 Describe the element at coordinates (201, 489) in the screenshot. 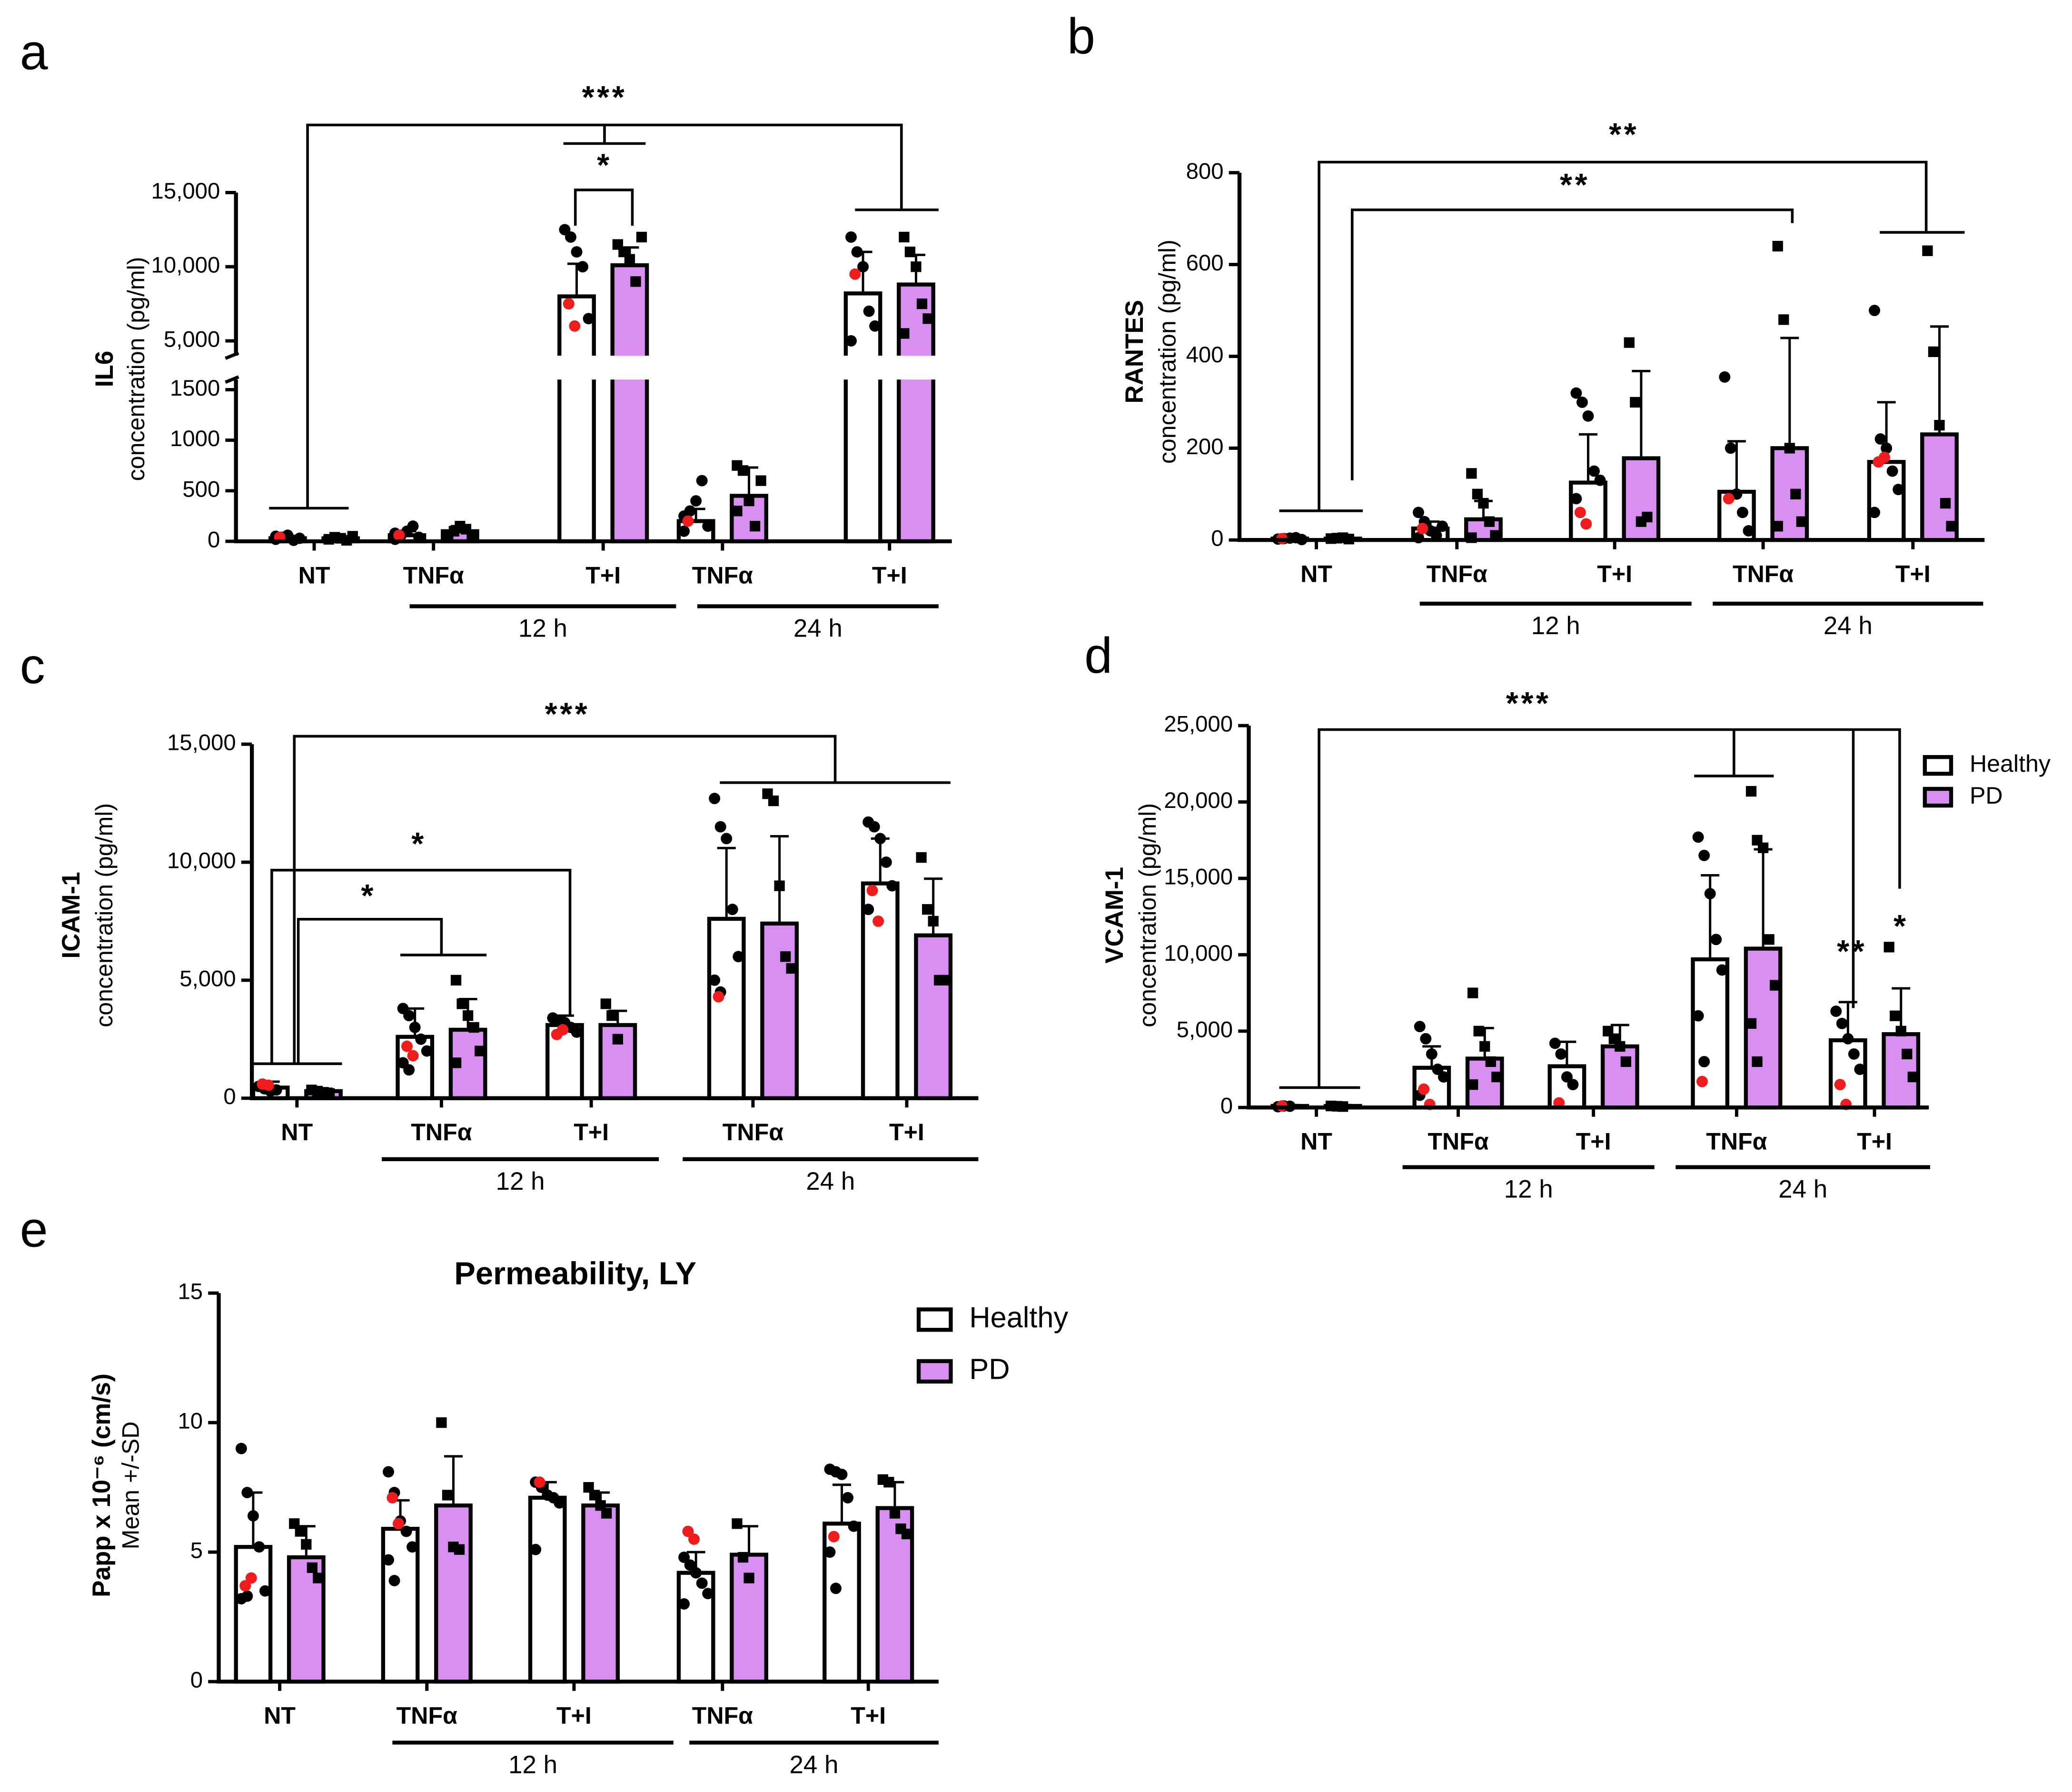

I see `y-tick-label: 500` at that location.